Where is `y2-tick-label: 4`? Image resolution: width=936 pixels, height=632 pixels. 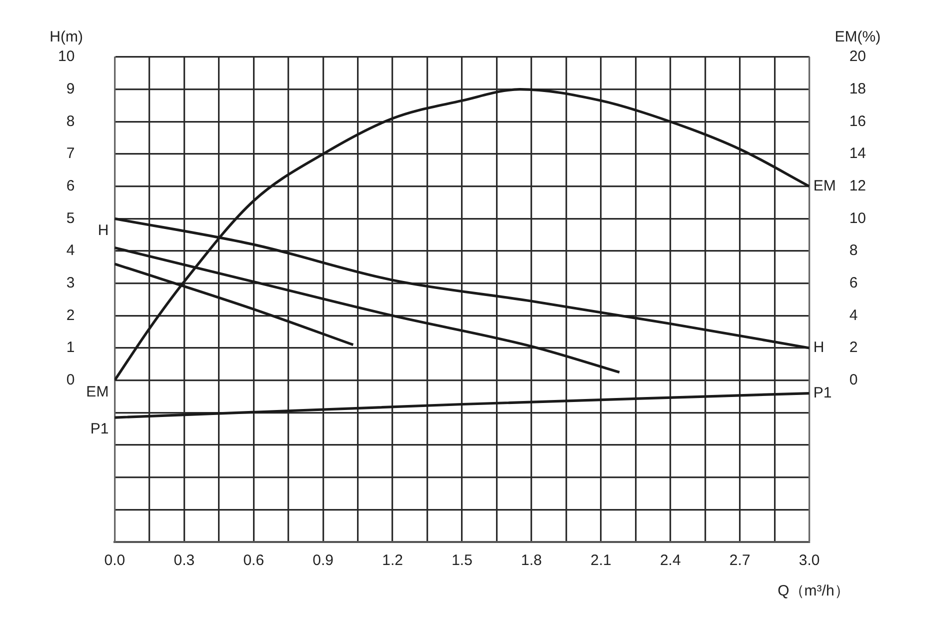 y2-tick-label: 4 is located at coordinates (853, 315).